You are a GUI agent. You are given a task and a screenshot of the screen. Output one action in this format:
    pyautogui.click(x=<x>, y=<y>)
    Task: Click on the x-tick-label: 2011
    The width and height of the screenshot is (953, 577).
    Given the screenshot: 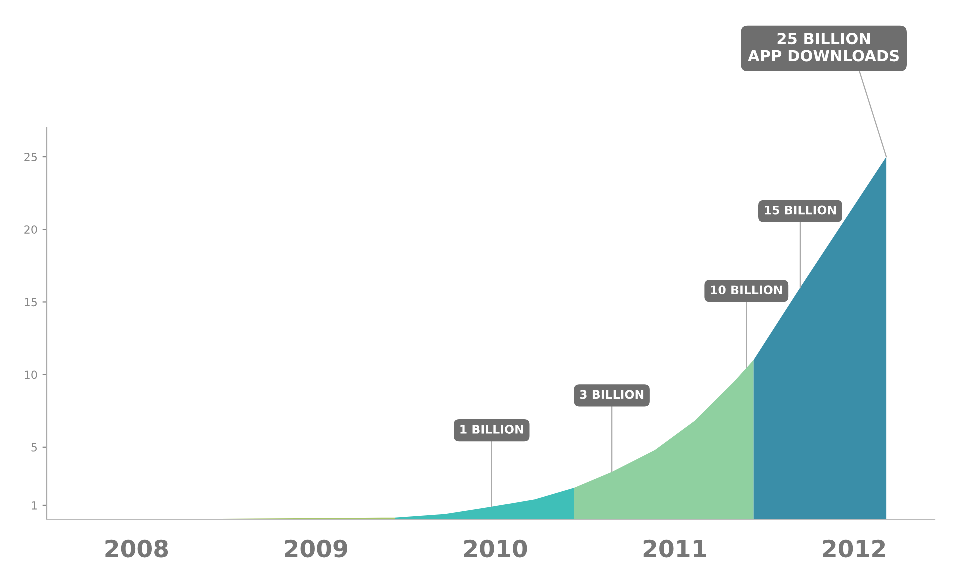 What is the action you would take?
    pyautogui.click(x=675, y=549)
    